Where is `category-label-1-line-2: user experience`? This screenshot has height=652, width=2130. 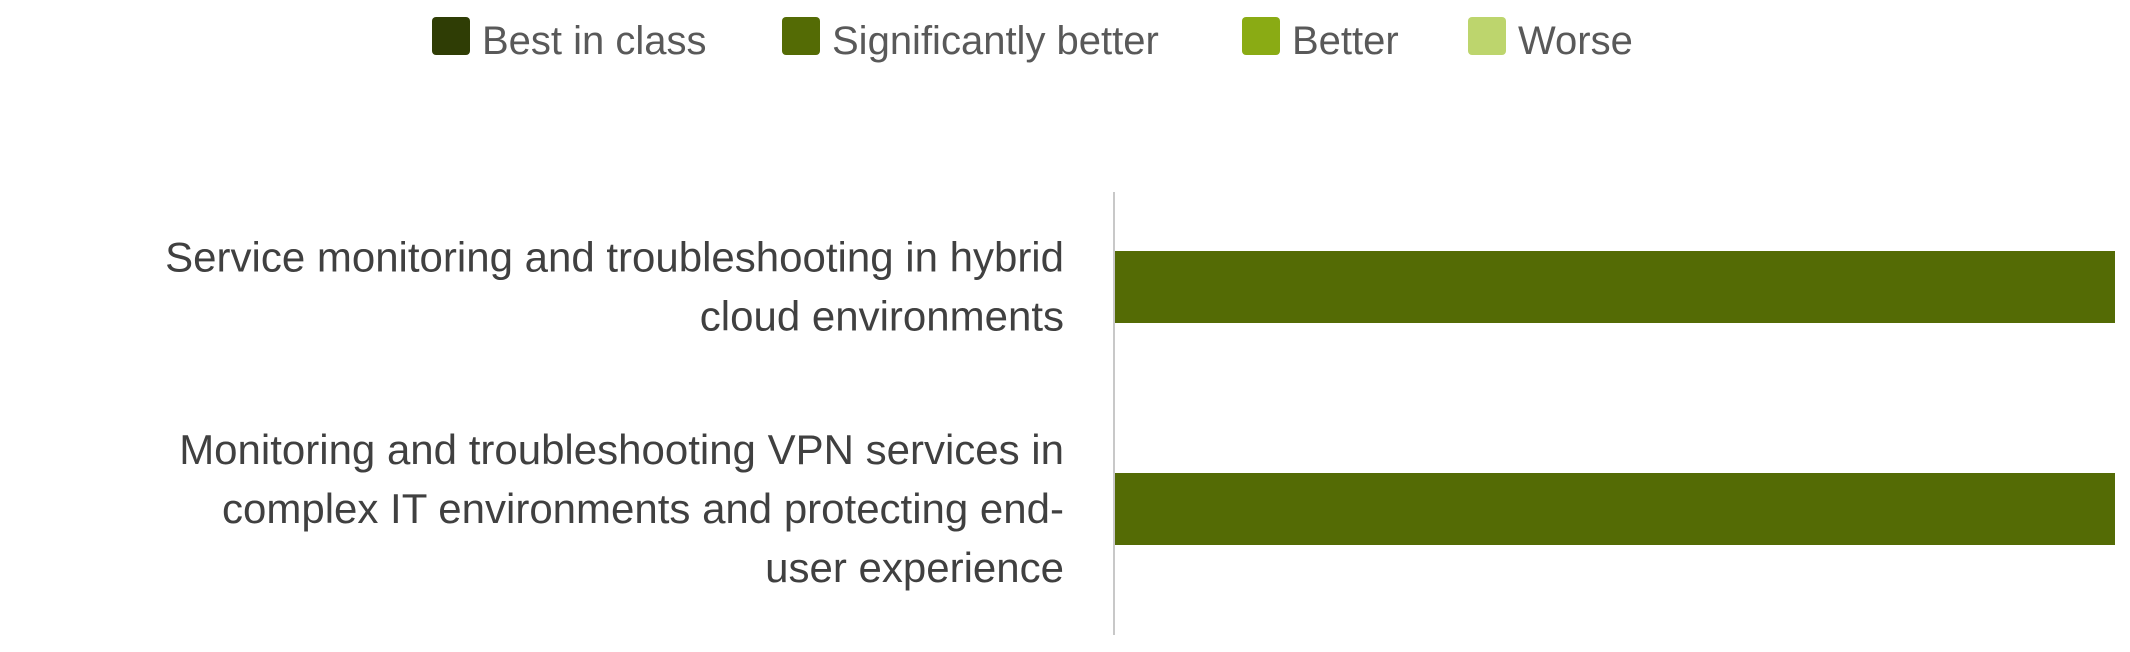
category-label-1-line-2: user experience is located at coordinates (914, 567).